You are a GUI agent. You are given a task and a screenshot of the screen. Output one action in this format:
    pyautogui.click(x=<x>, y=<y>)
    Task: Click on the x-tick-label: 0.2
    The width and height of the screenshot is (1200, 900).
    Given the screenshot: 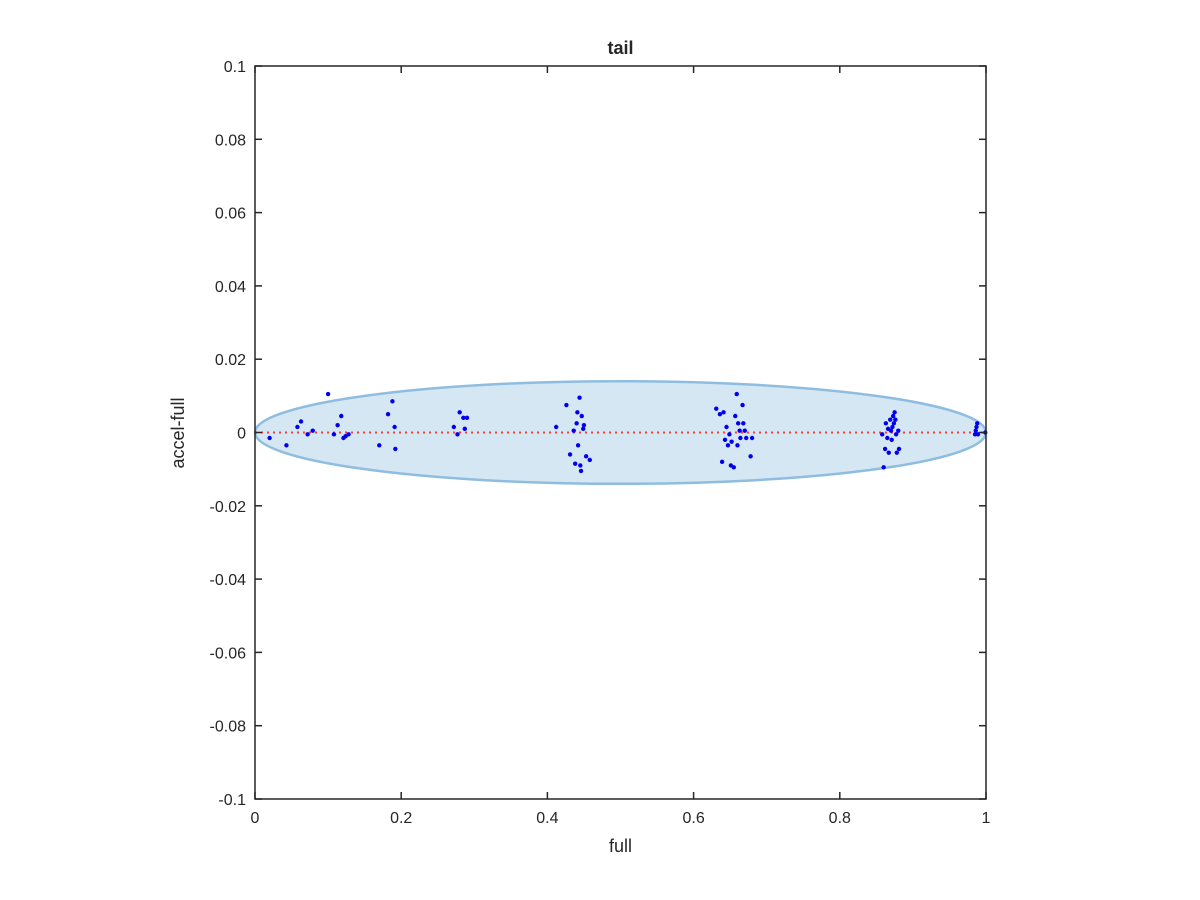 What is the action you would take?
    pyautogui.click(x=401, y=818)
    